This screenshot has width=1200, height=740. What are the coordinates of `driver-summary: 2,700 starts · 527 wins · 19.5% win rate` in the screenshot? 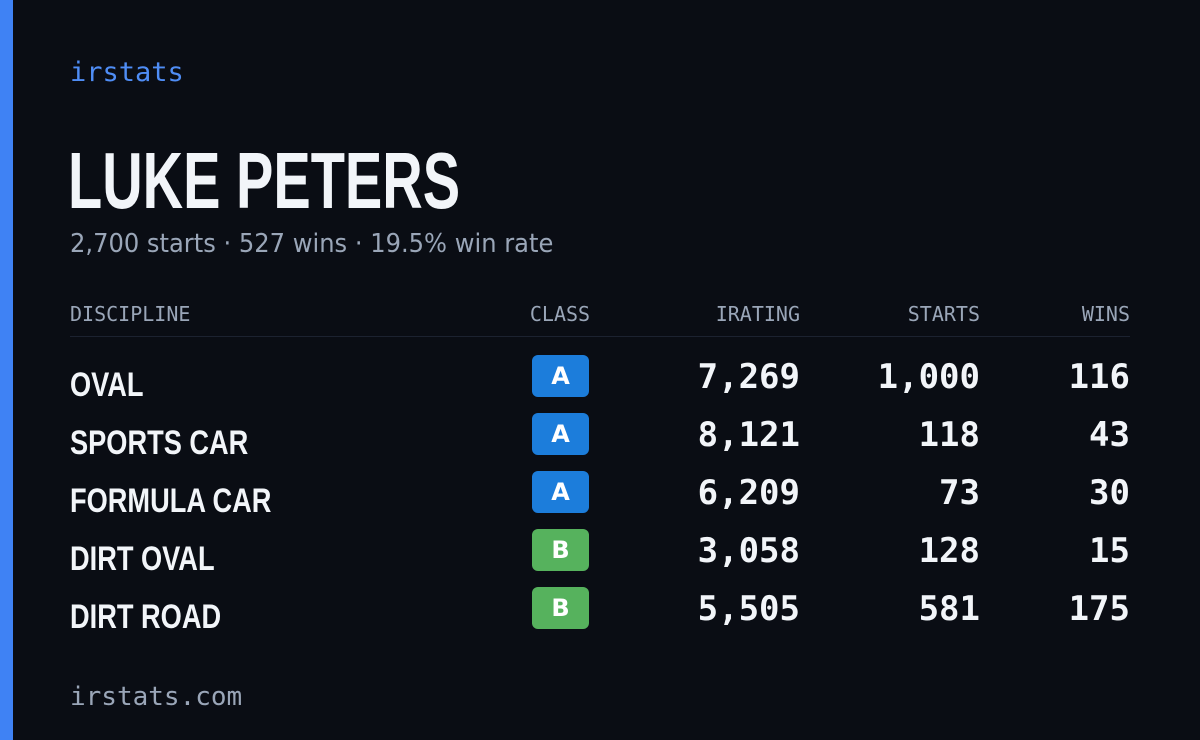 It's located at (312, 244).